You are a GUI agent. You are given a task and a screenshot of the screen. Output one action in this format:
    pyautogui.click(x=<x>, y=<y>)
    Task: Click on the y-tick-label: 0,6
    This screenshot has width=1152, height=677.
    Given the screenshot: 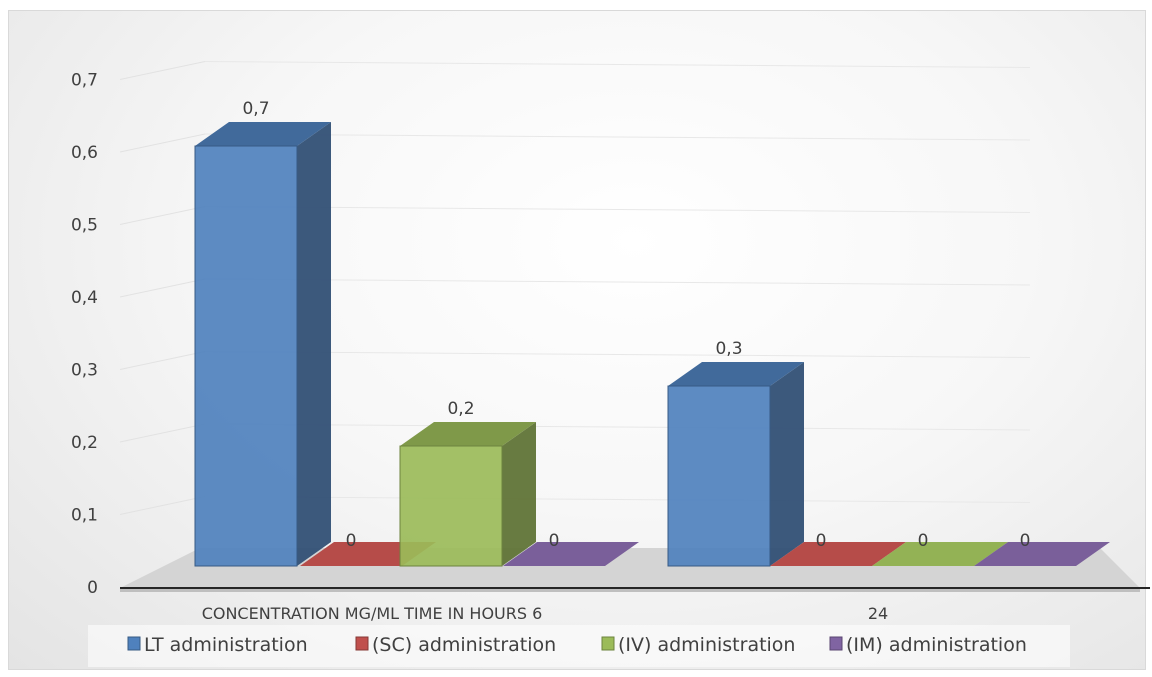 What is the action you would take?
    pyautogui.click(x=84, y=153)
    